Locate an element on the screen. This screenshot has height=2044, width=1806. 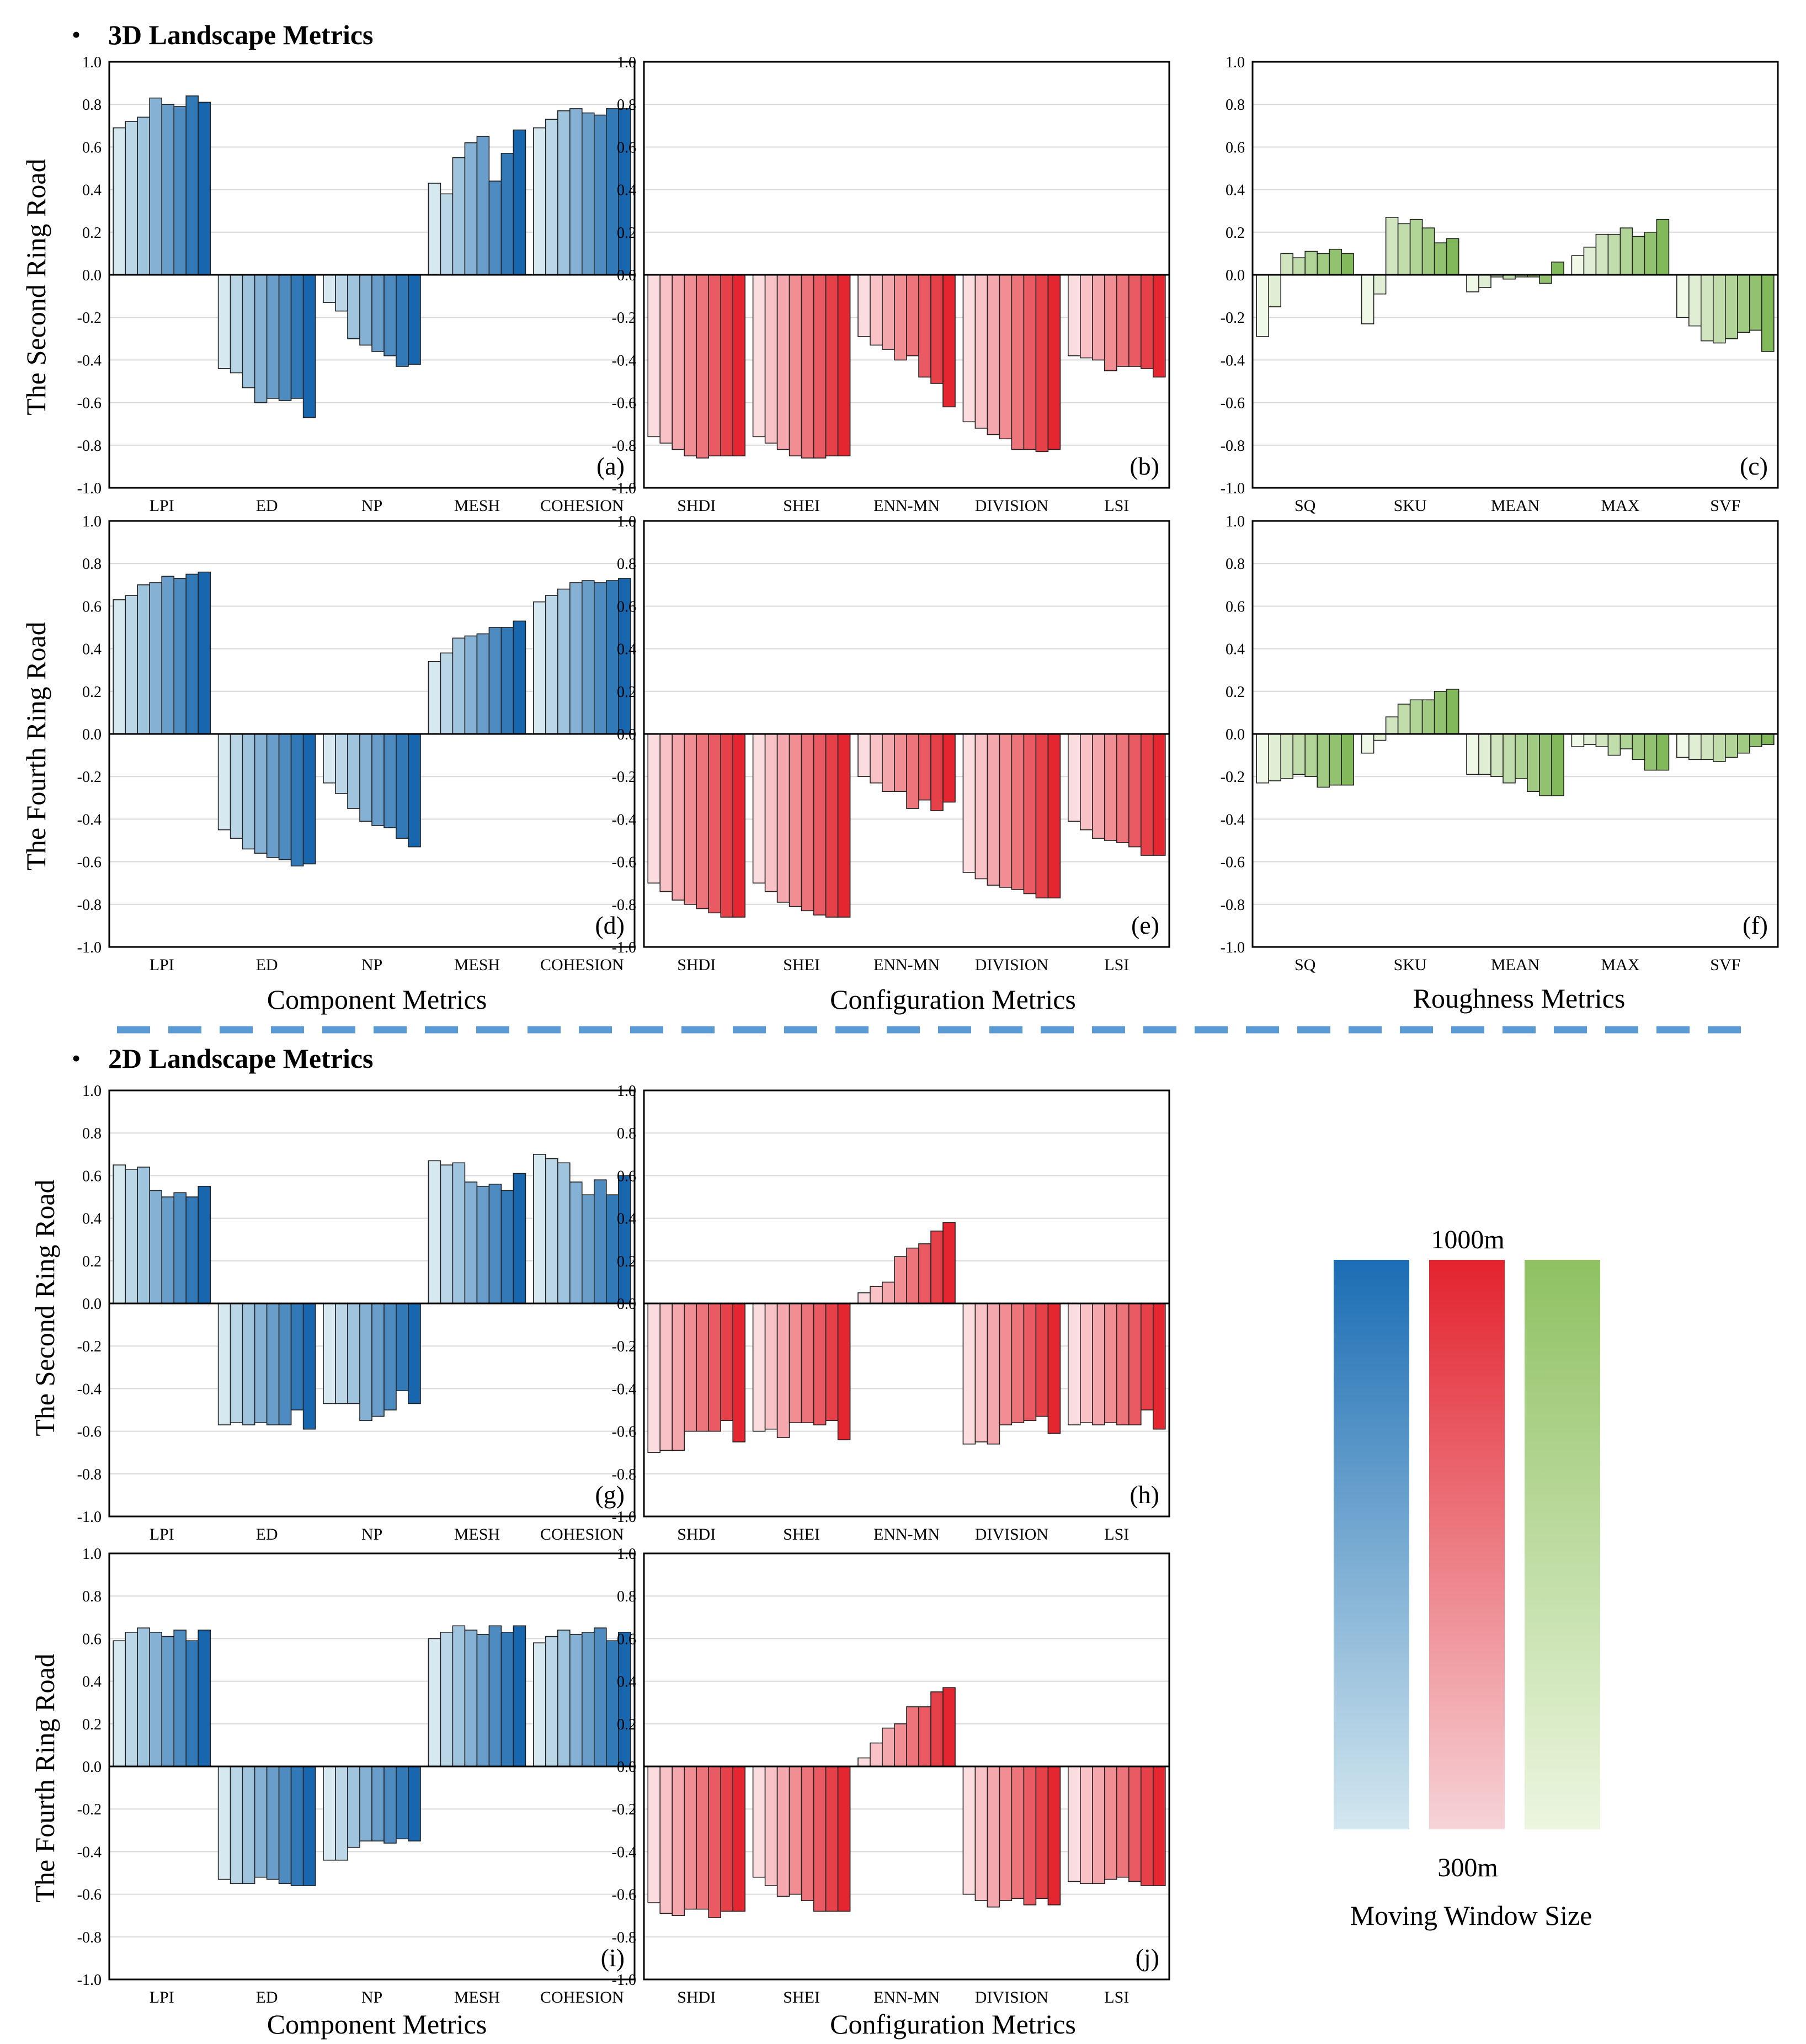
panel-letter: (c) is located at coordinates (1754, 466).